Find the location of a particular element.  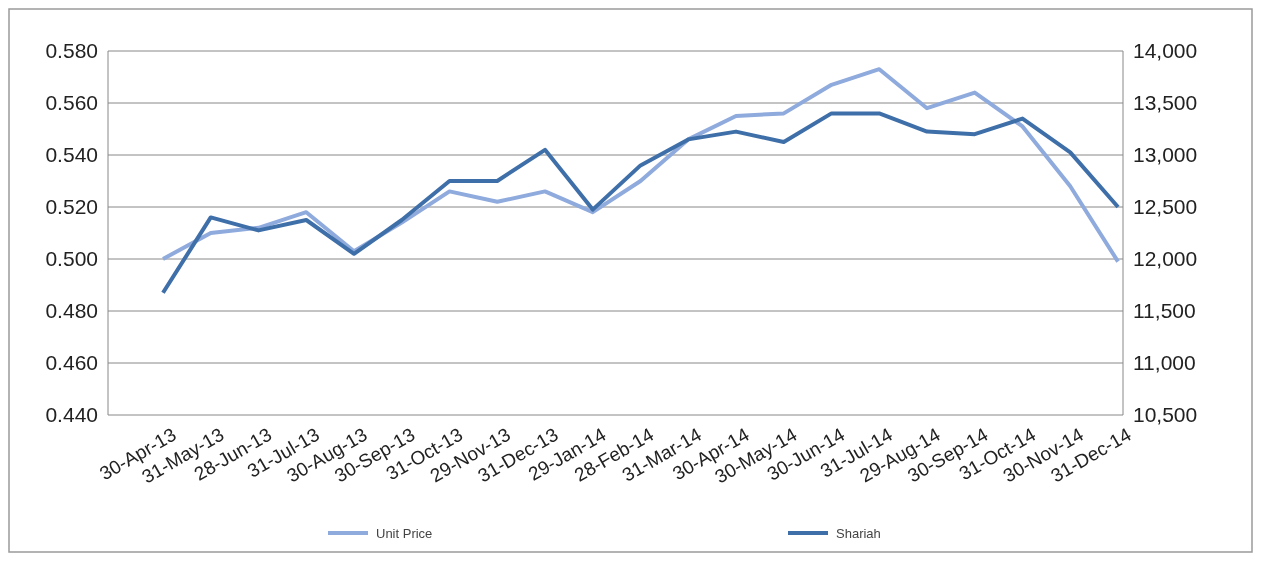

y2-tick-label: 13,500 is located at coordinates (1165, 103).